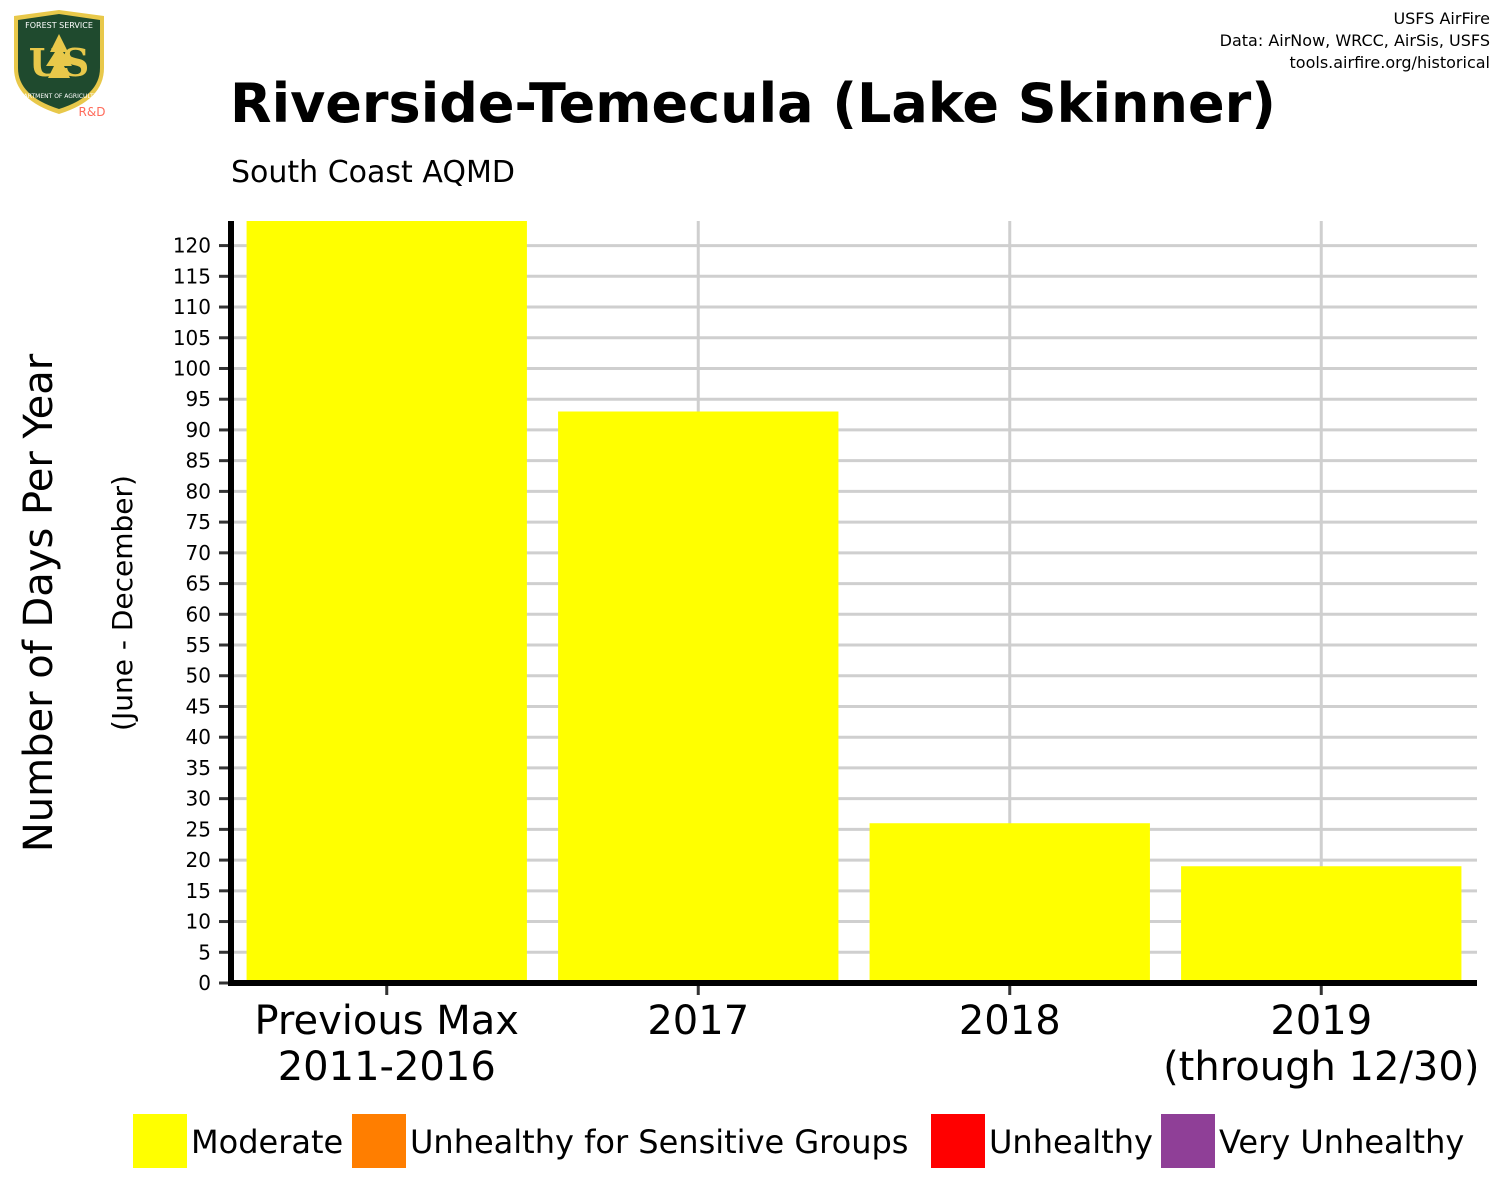  What do you see at coordinates (192, 307) in the screenshot?
I see `y-tick-label: 110` at bounding box center [192, 307].